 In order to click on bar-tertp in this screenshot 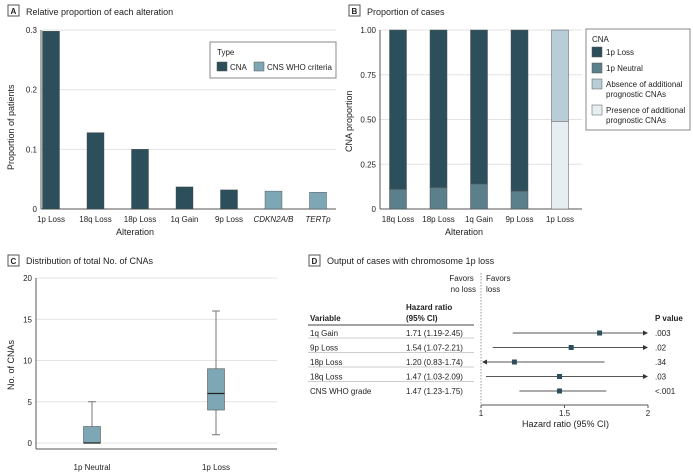, I will do `click(318, 201)`.